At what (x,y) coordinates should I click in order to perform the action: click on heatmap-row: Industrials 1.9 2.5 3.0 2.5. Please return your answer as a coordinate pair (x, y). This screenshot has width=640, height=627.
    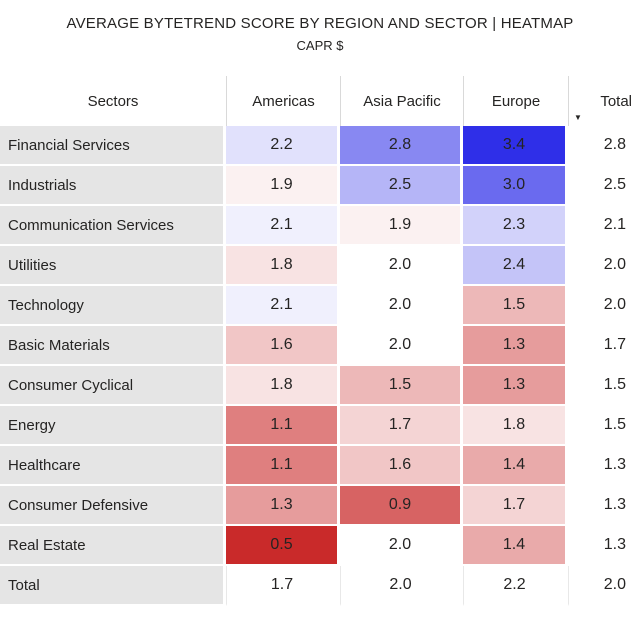
    Looking at the image, I should click on (320, 186).